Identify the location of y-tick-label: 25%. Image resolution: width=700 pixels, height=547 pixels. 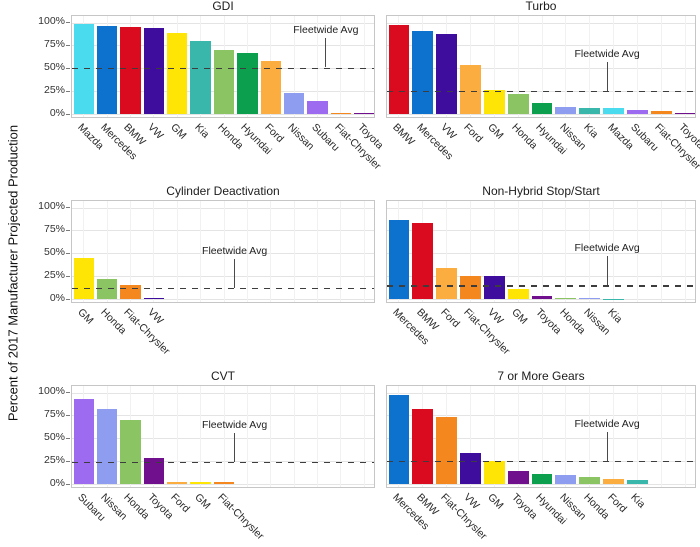
(54, 459).